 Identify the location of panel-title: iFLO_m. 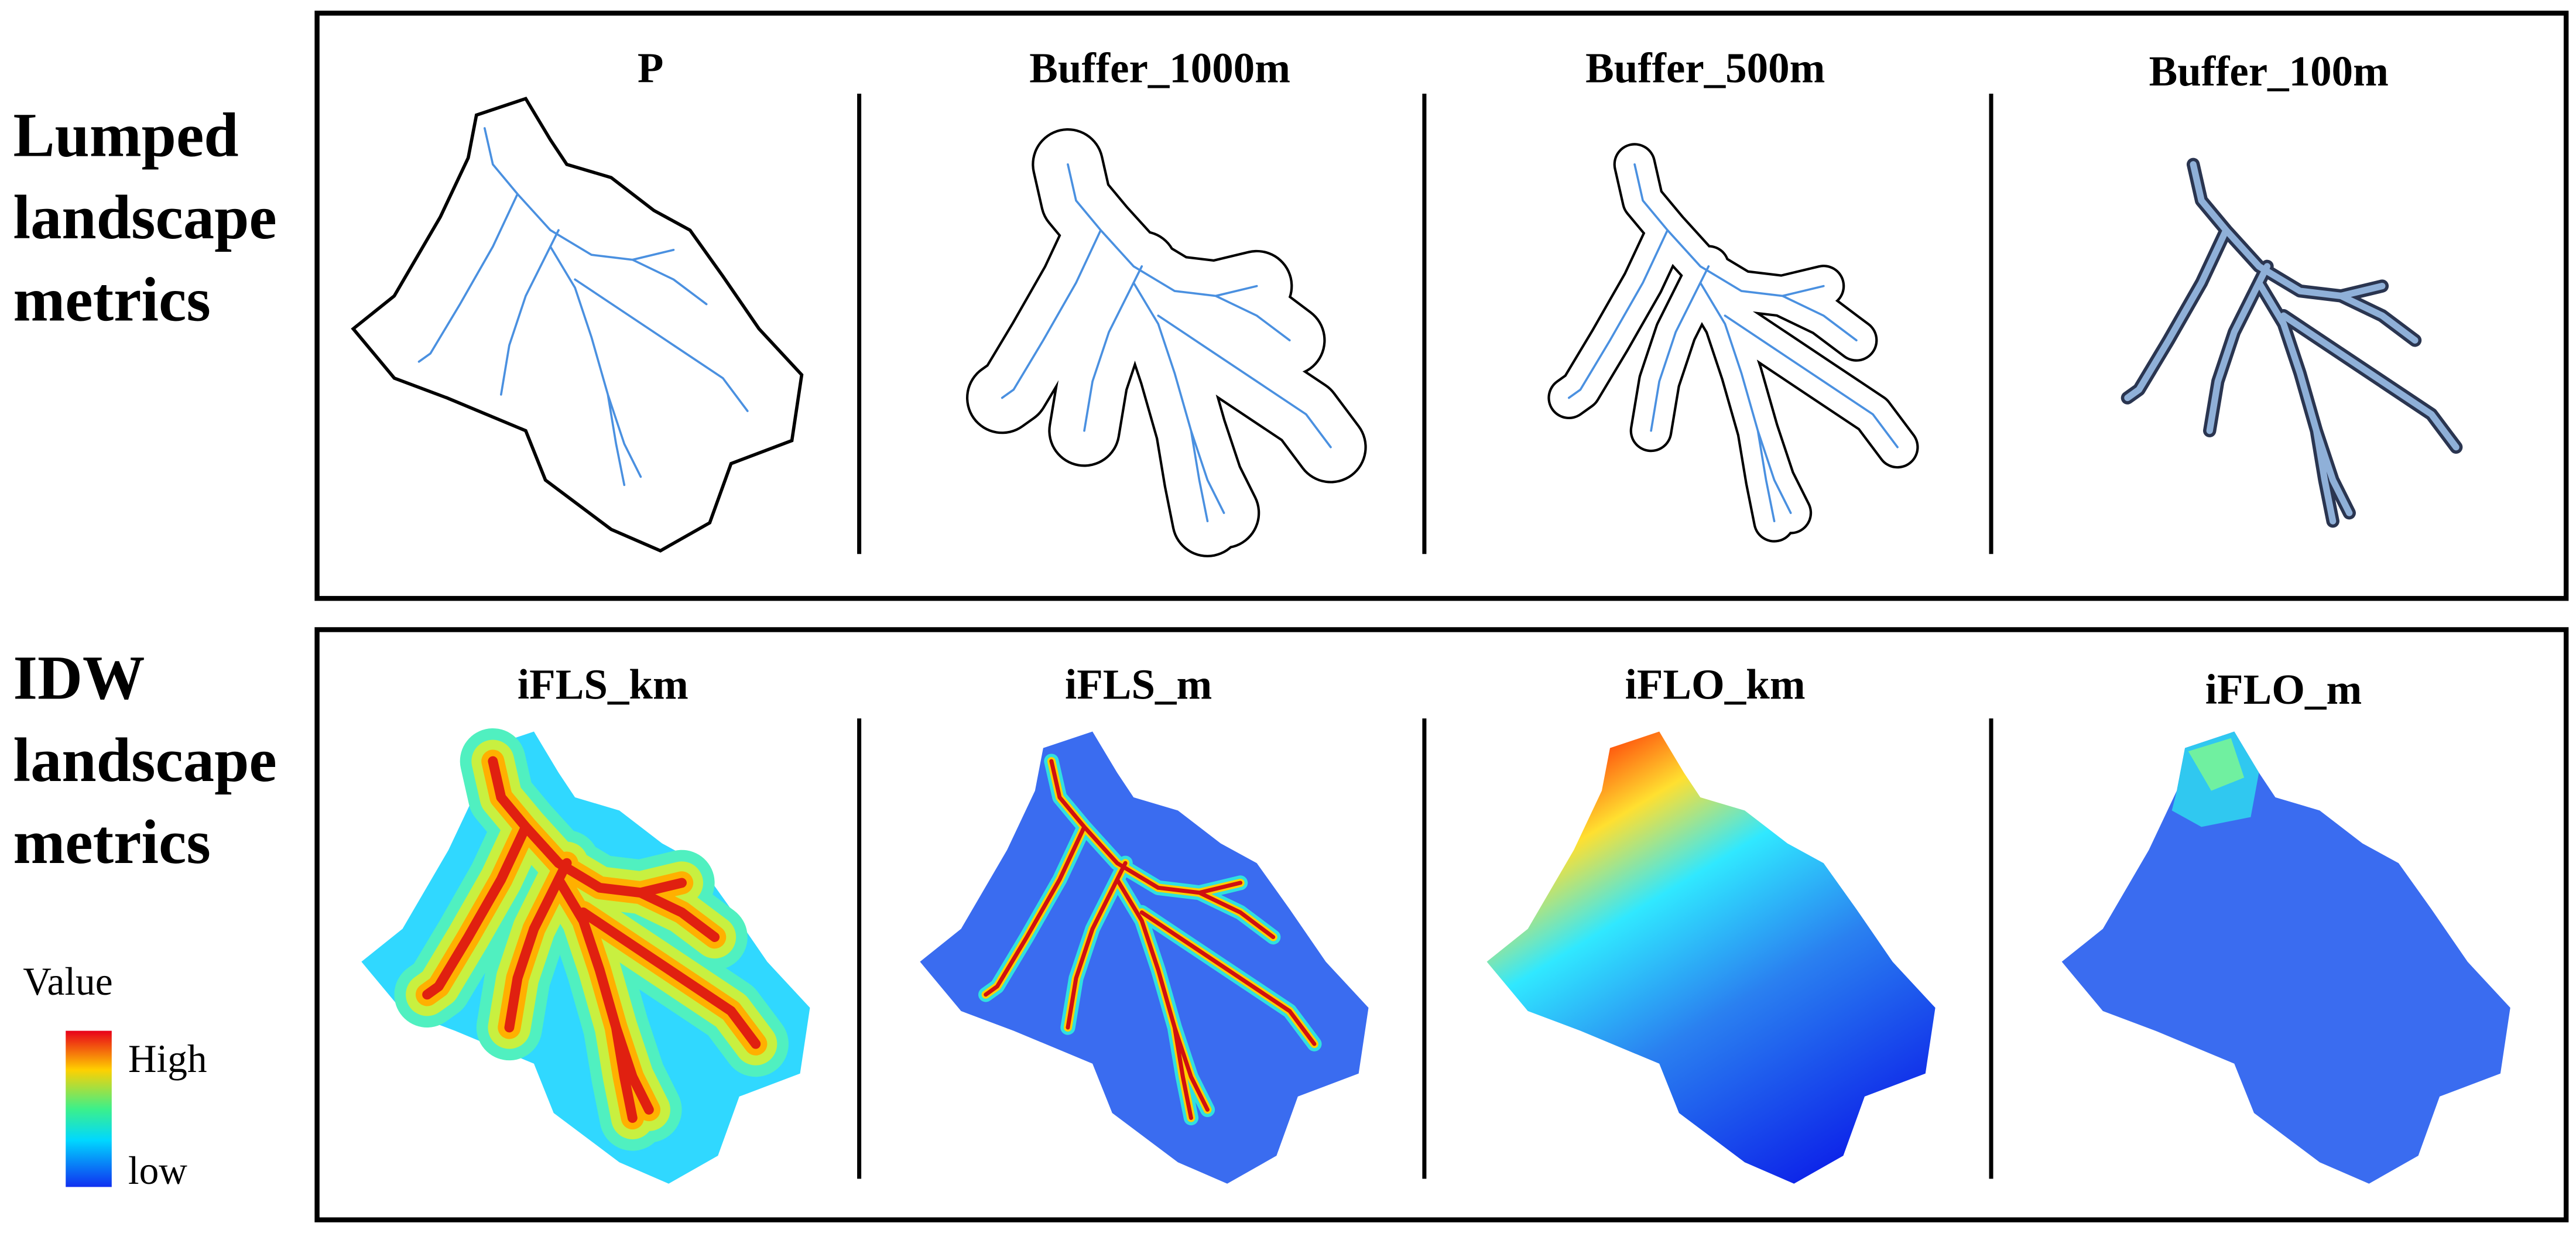
(2283, 689).